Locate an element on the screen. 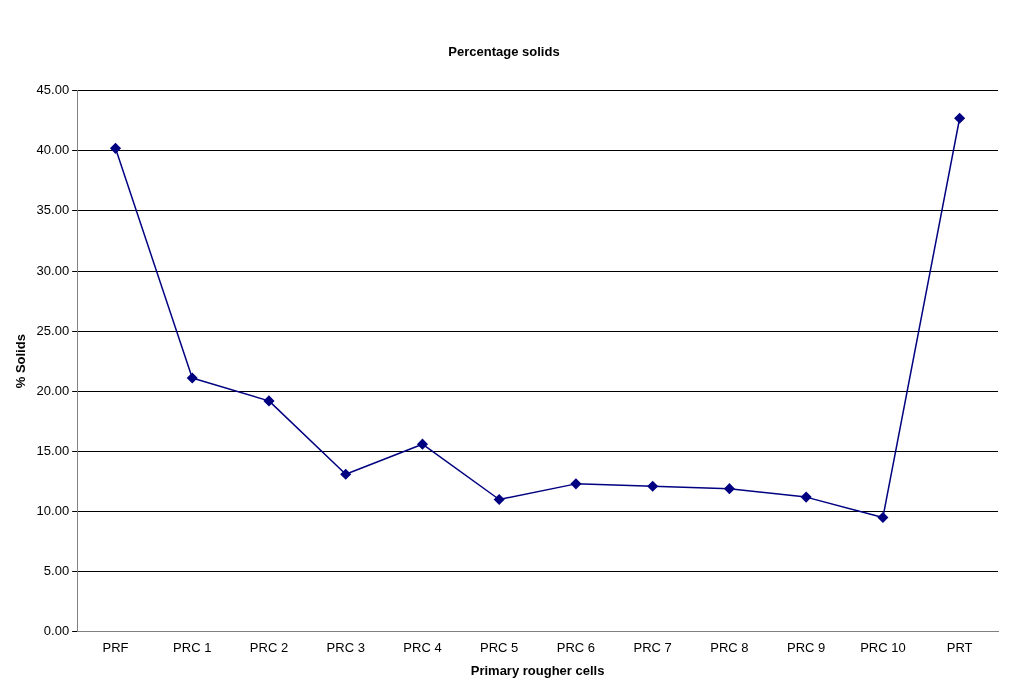 This screenshot has width=1028, height=693. x-tick-label: PRT is located at coordinates (959, 648).